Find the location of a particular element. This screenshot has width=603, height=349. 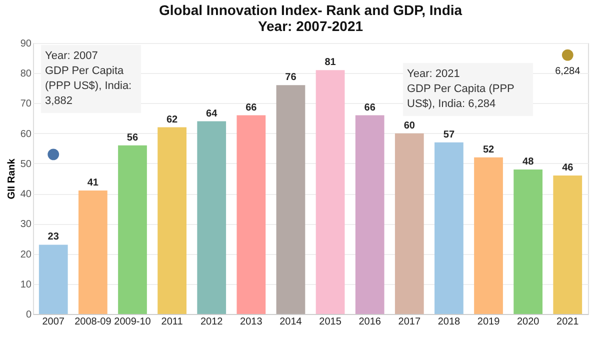

y-tick-label: 80 is located at coordinates (26, 74).